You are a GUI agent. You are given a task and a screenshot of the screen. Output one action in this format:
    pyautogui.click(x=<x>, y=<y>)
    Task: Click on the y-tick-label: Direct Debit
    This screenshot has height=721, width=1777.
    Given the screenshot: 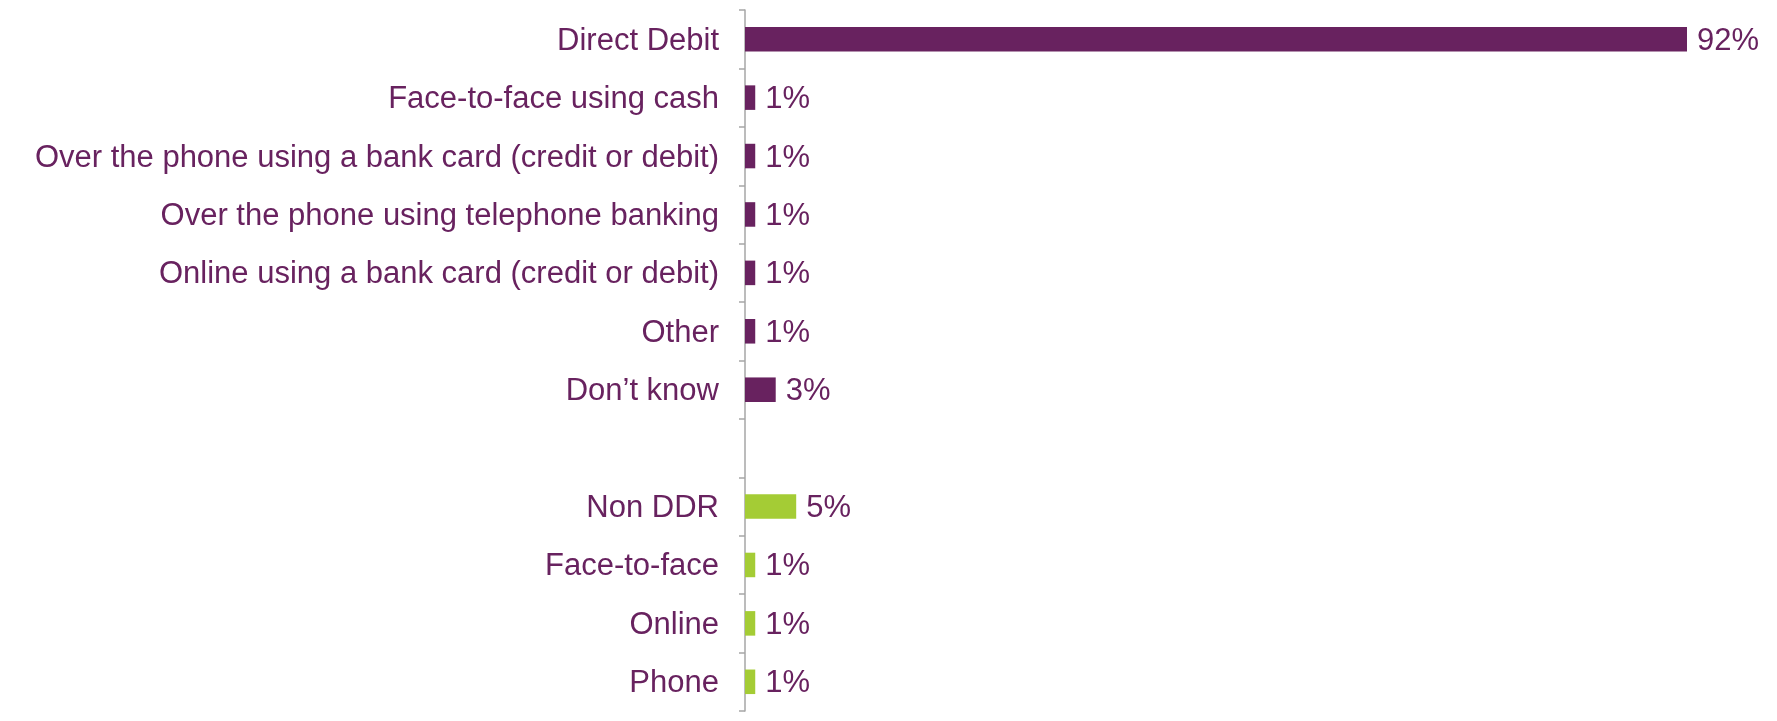 What is the action you would take?
    pyautogui.click(x=638, y=39)
    